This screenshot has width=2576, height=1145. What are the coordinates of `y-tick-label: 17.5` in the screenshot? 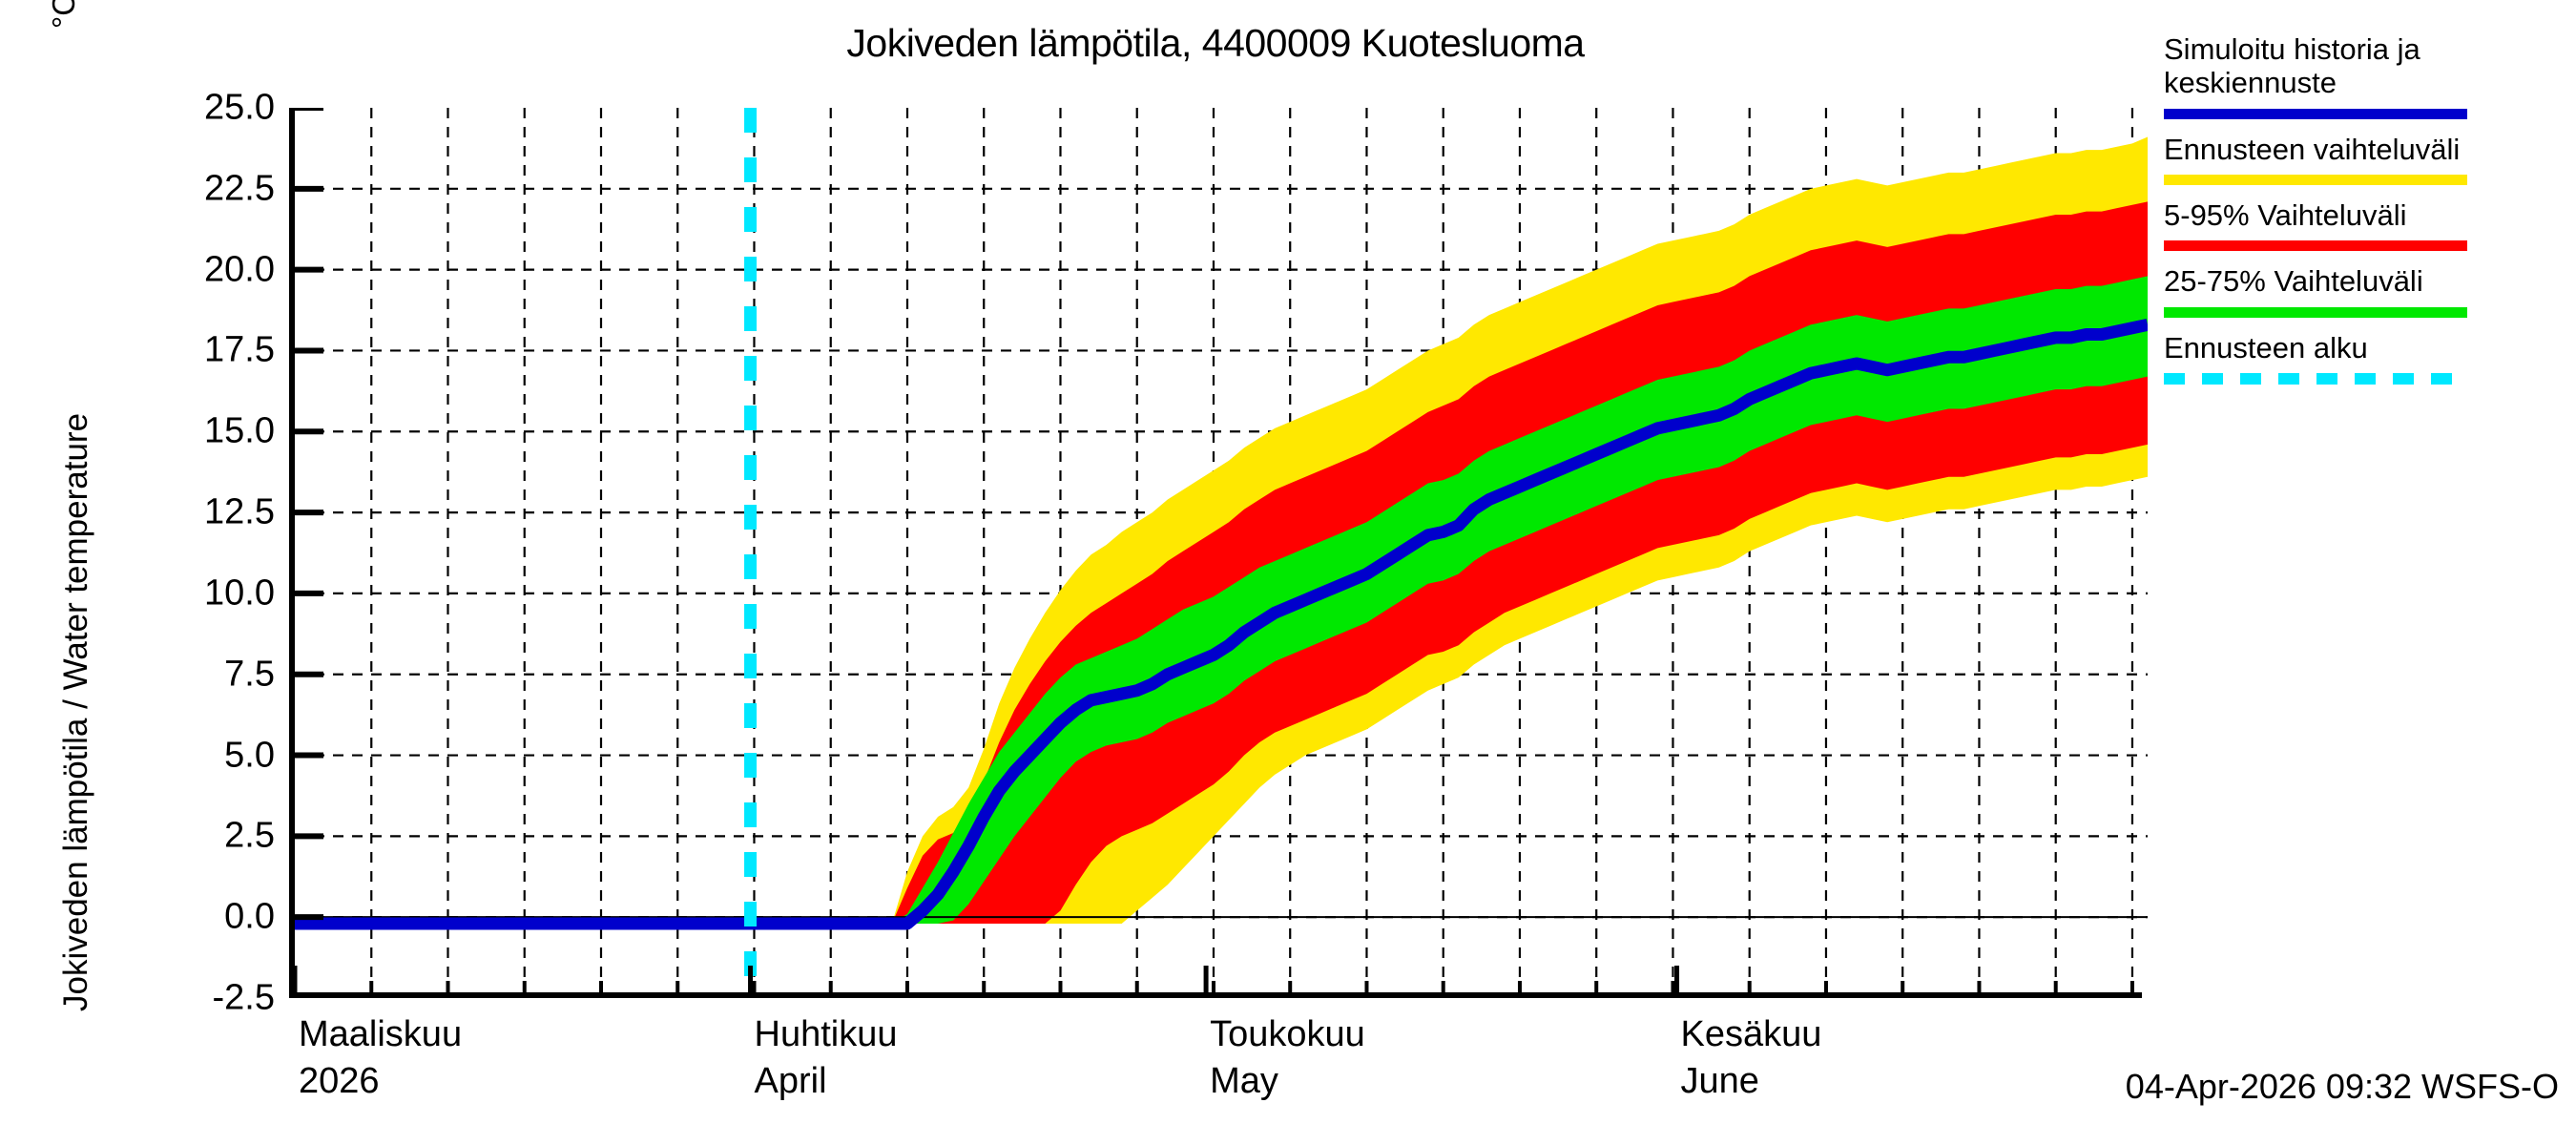 It's located at (239, 350).